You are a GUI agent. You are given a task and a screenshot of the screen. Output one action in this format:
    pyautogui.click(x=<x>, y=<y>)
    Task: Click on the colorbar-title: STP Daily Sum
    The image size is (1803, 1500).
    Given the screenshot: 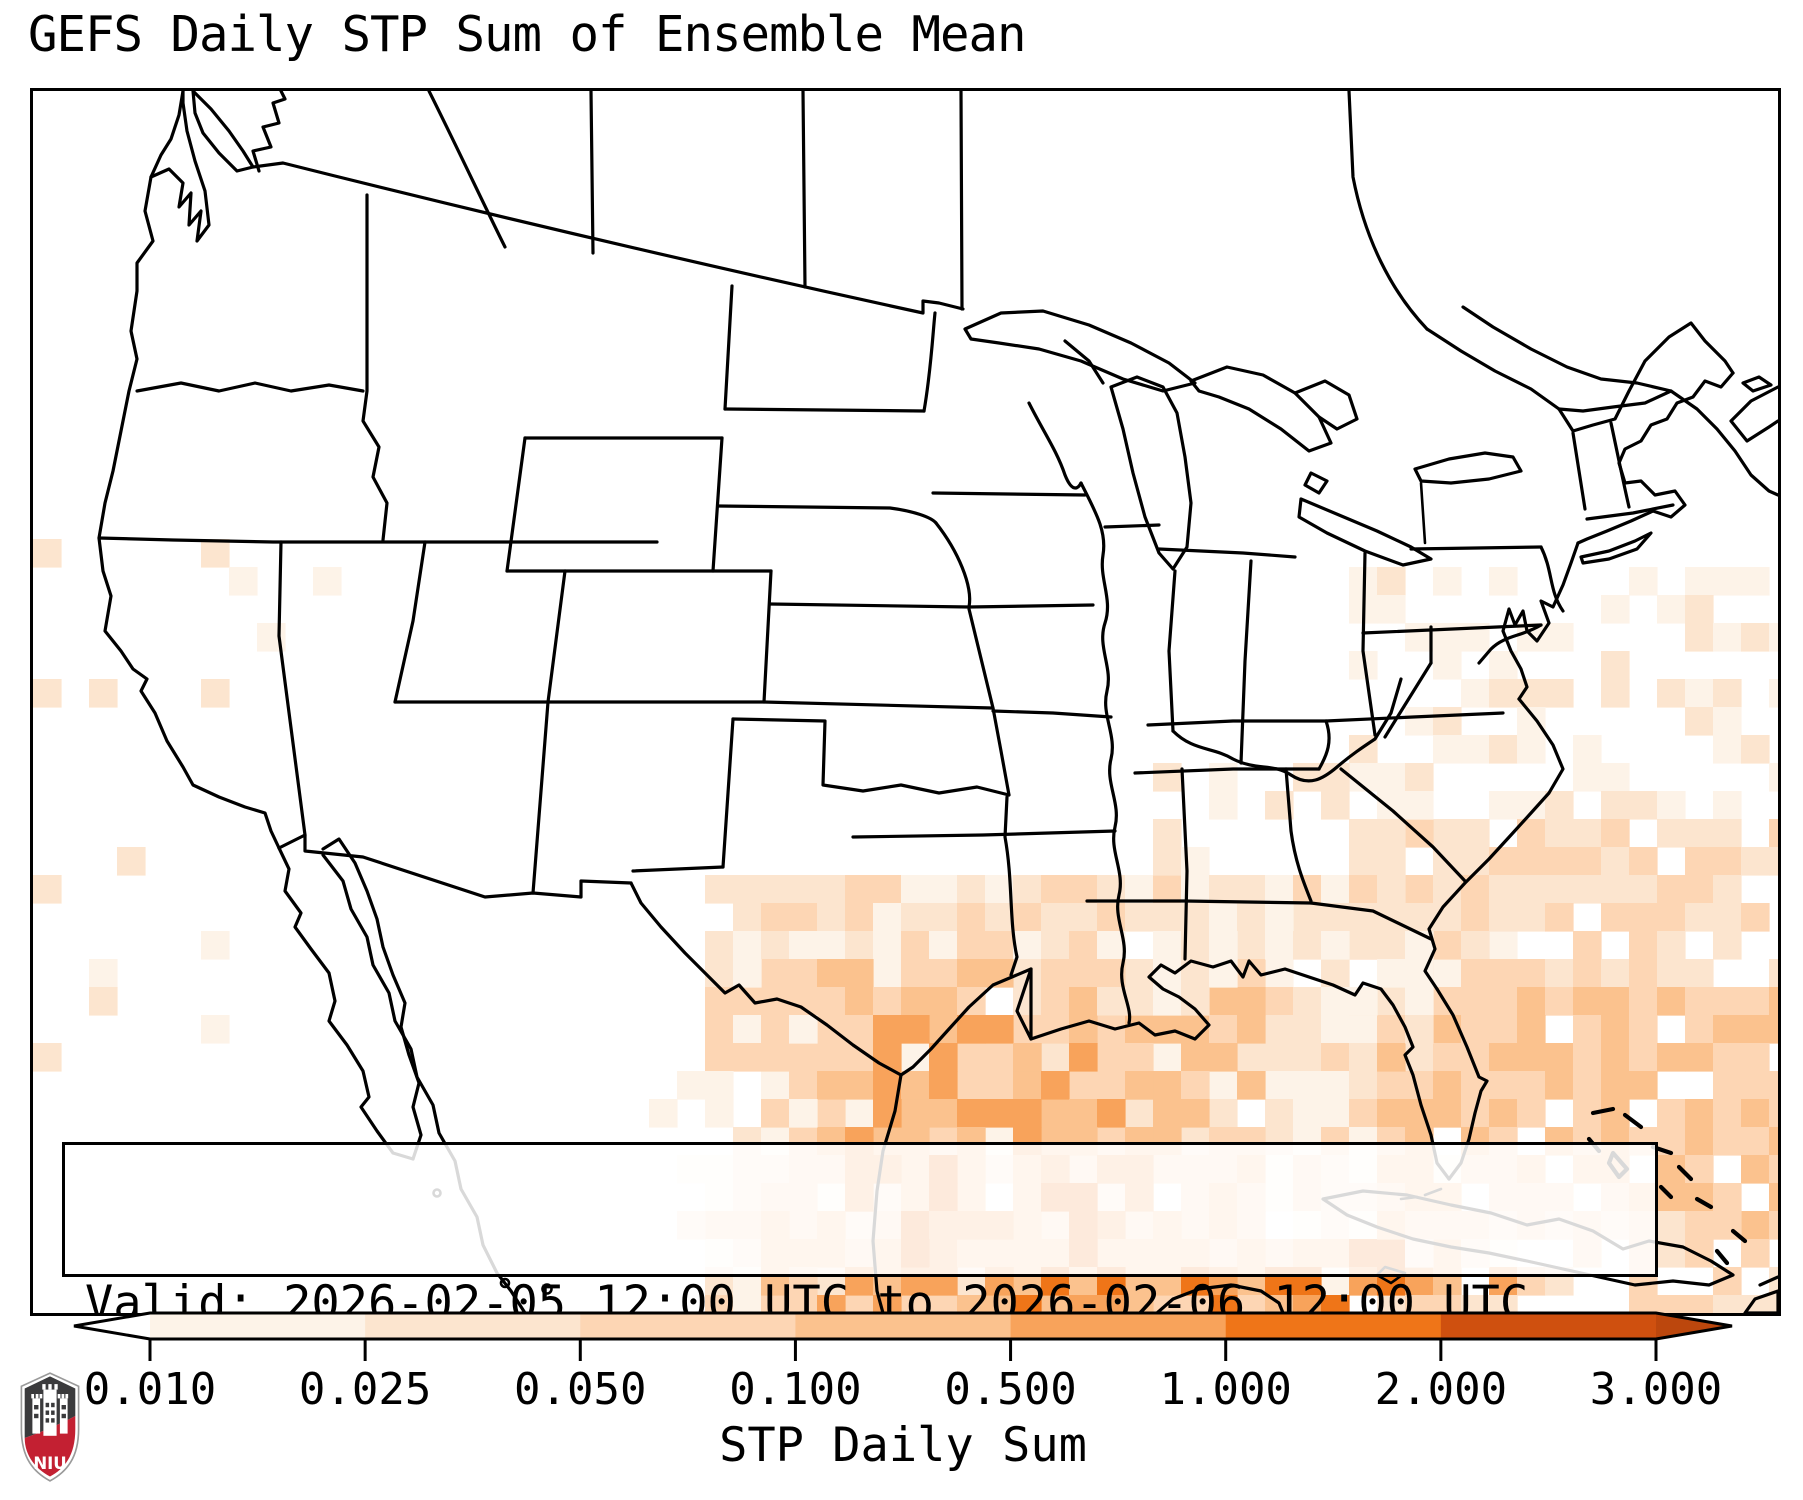 What is the action you would take?
    pyautogui.click(x=903, y=1445)
    